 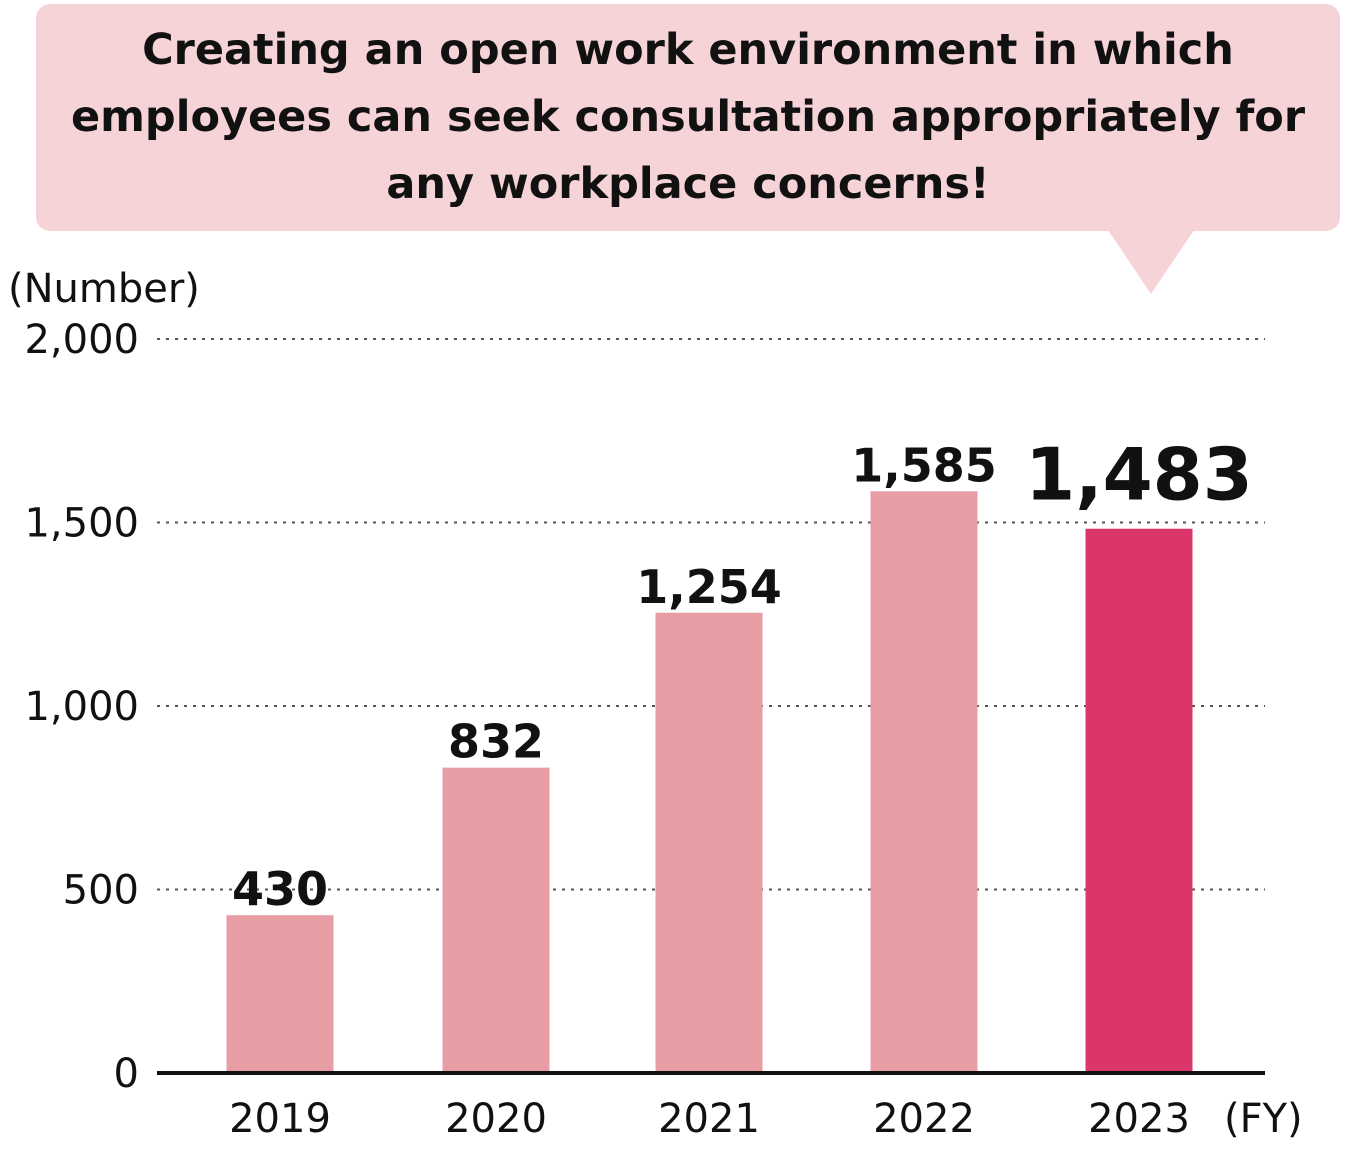 What do you see at coordinates (280, 1119) in the screenshot?
I see `x-tick-label: 2019` at bounding box center [280, 1119].